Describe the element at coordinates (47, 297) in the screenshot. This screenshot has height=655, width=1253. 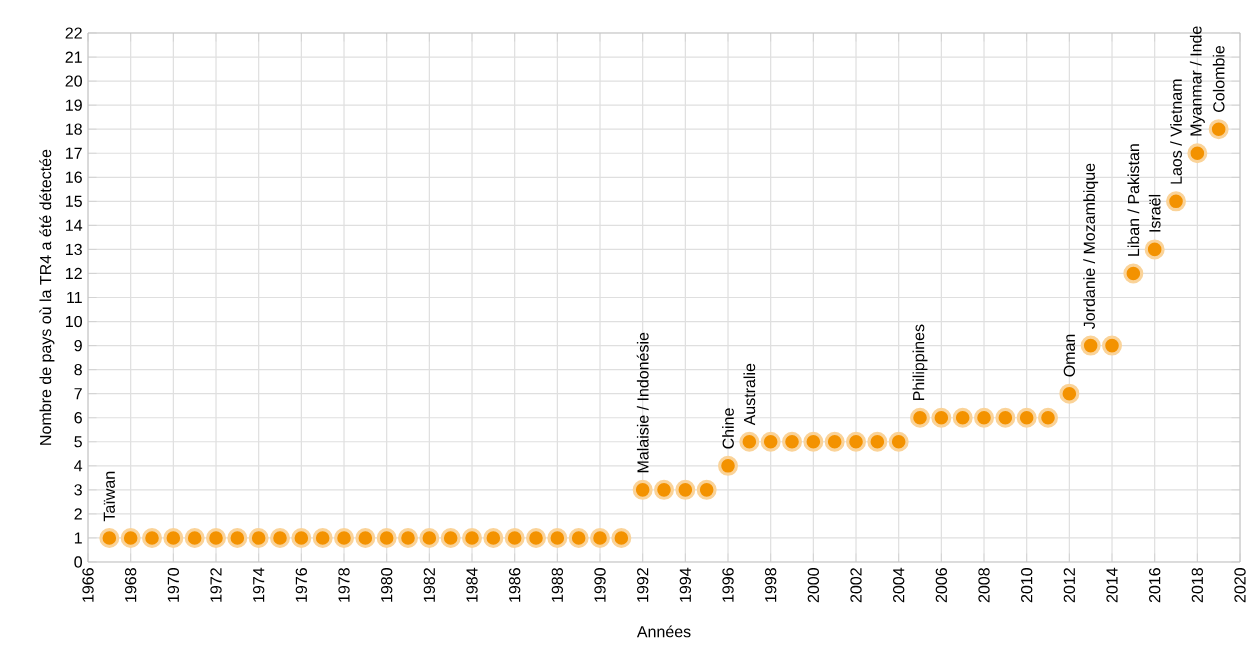
I see `y-axis-title: Nombre de pays où la TR4 a été détectée` at that location.